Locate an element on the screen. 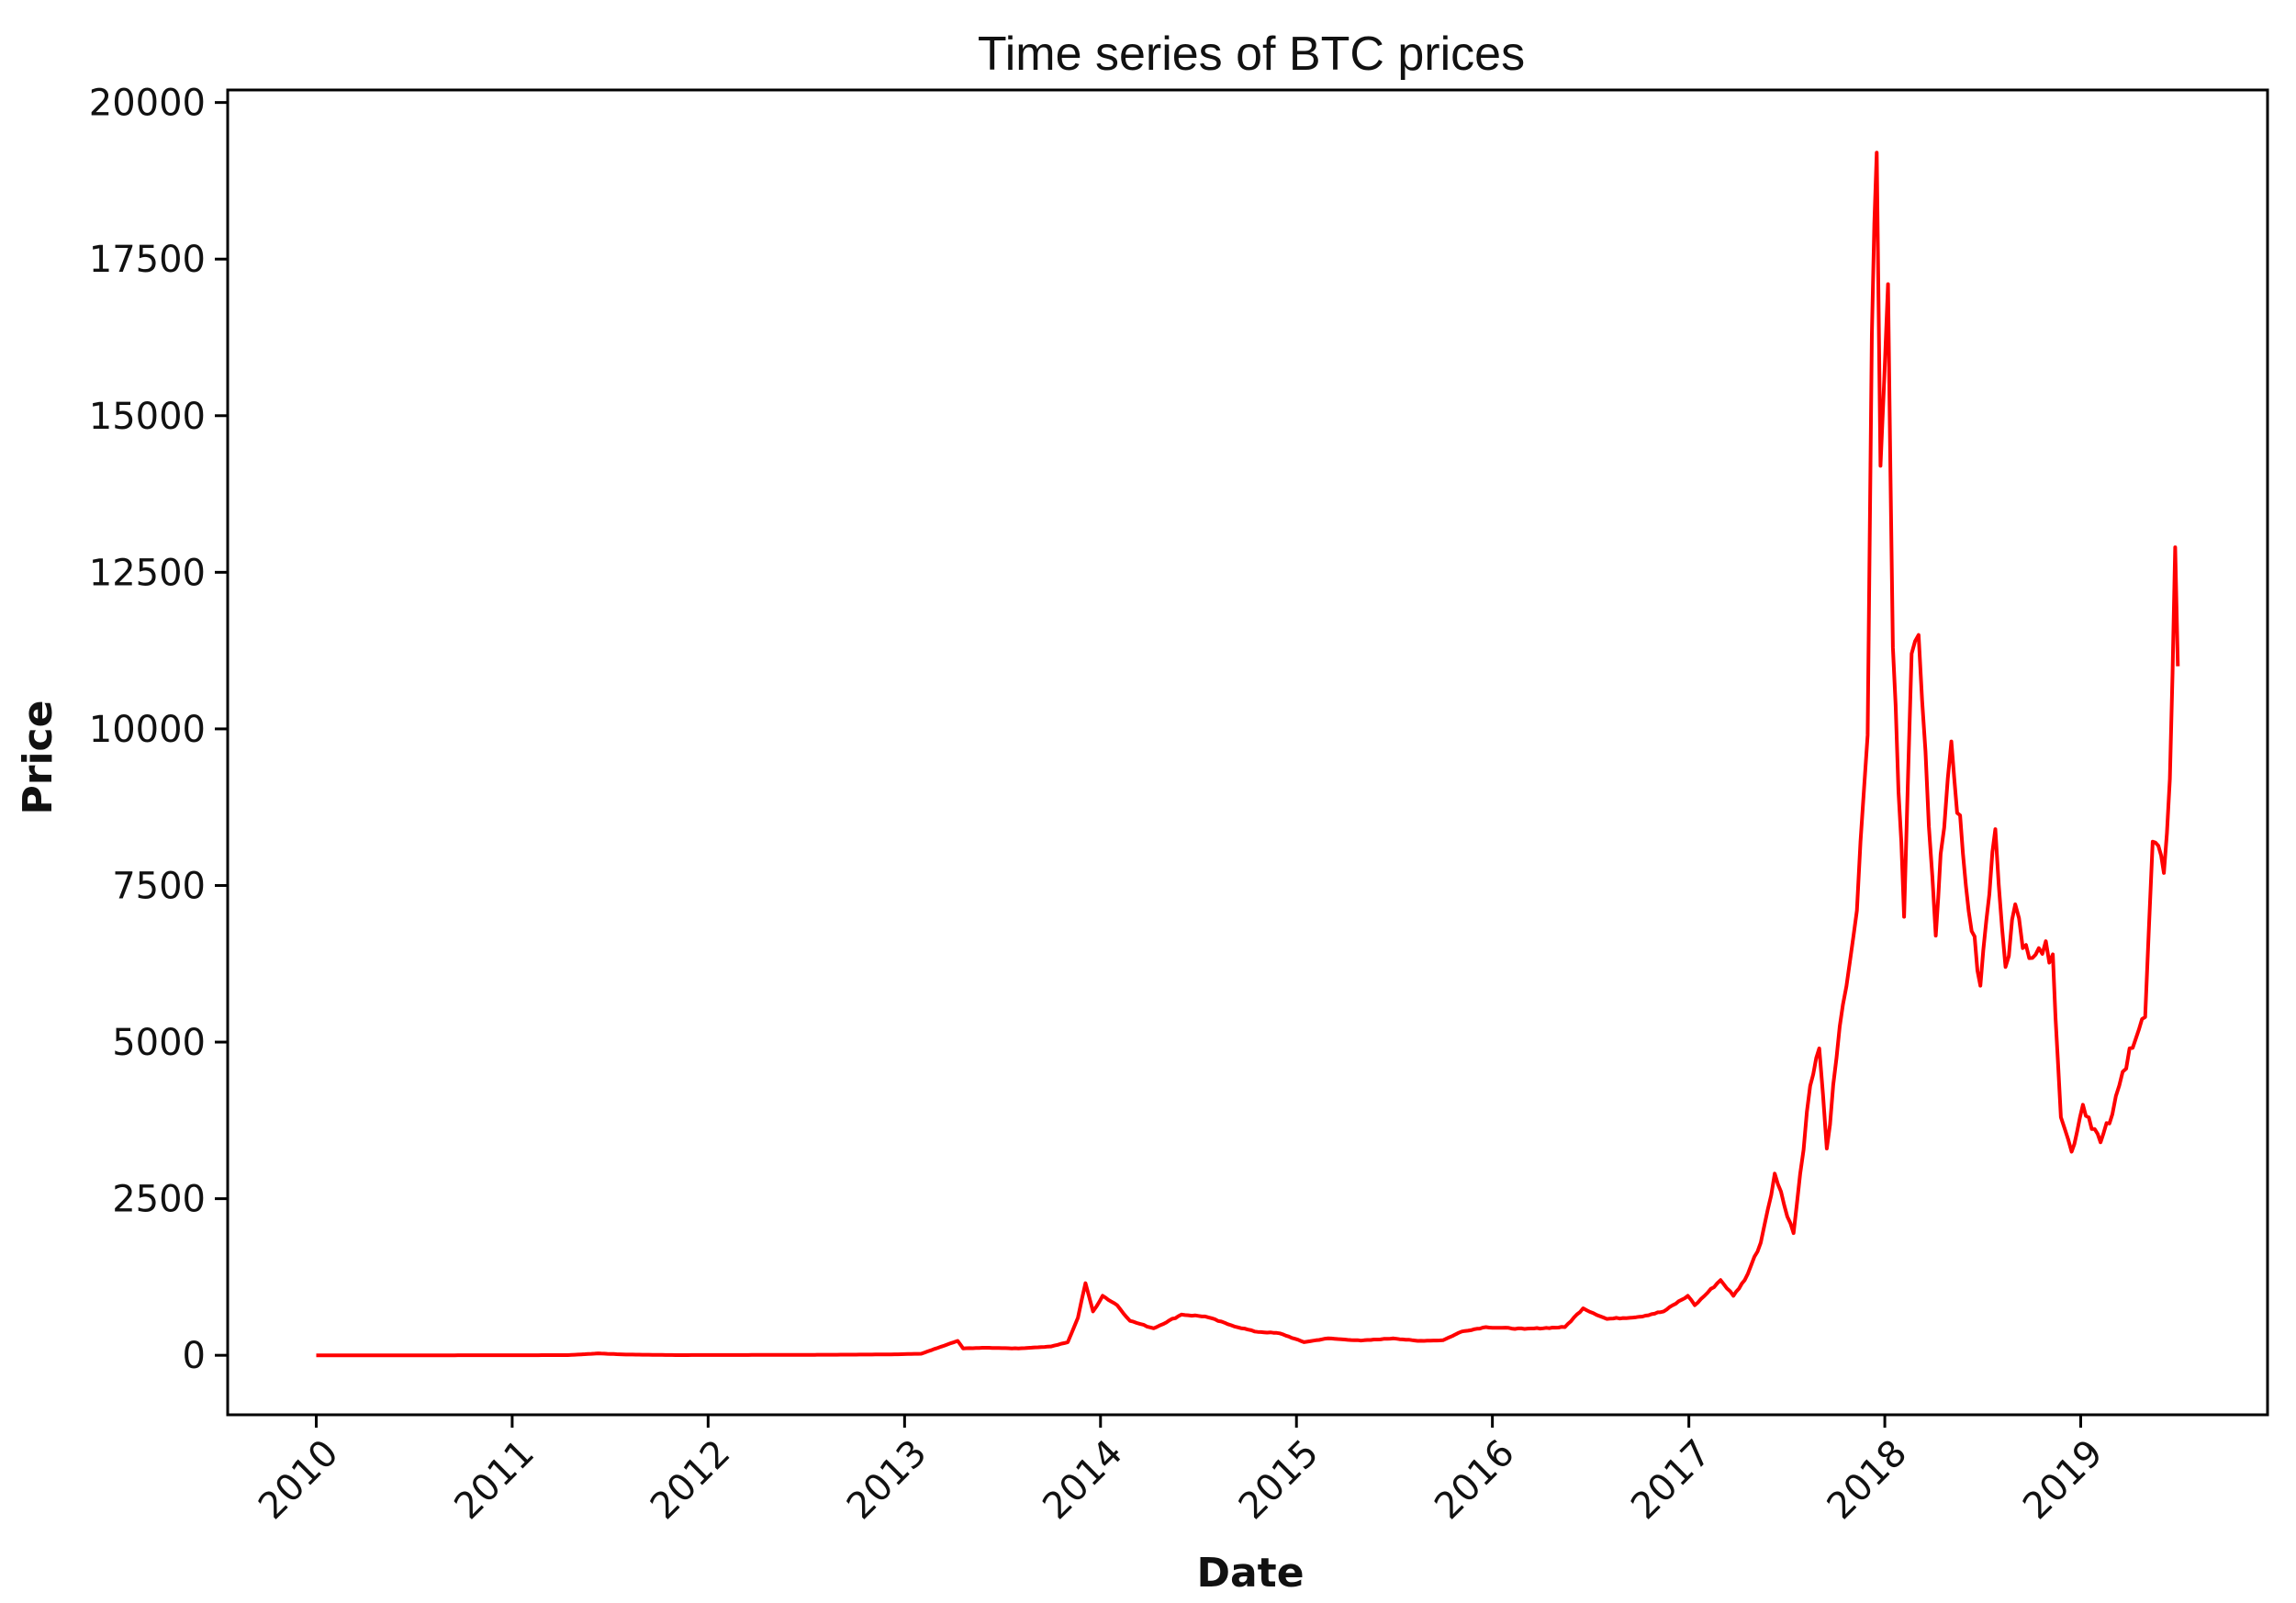 The height and width of the screenshot is (1603, 2296). x-tick-label: 2013 is located at coordinates (887, 1480).